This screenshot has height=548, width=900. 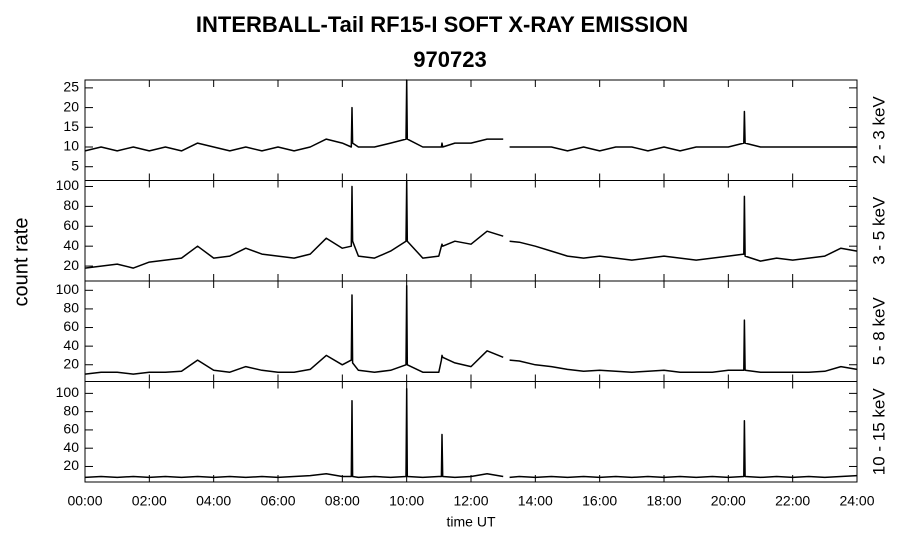 I want to click on x-tick-label: 08:00, so click(x=342, y=501).